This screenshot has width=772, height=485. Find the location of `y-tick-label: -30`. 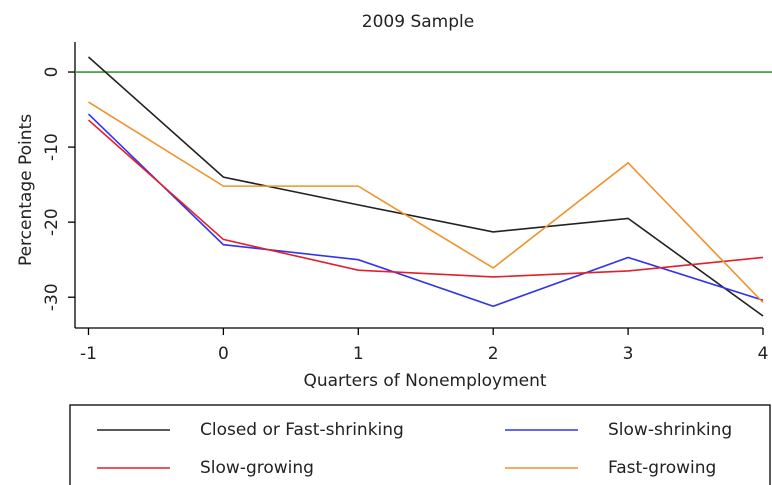

y-tick-label: -30 is located at coordinates (52, 297).